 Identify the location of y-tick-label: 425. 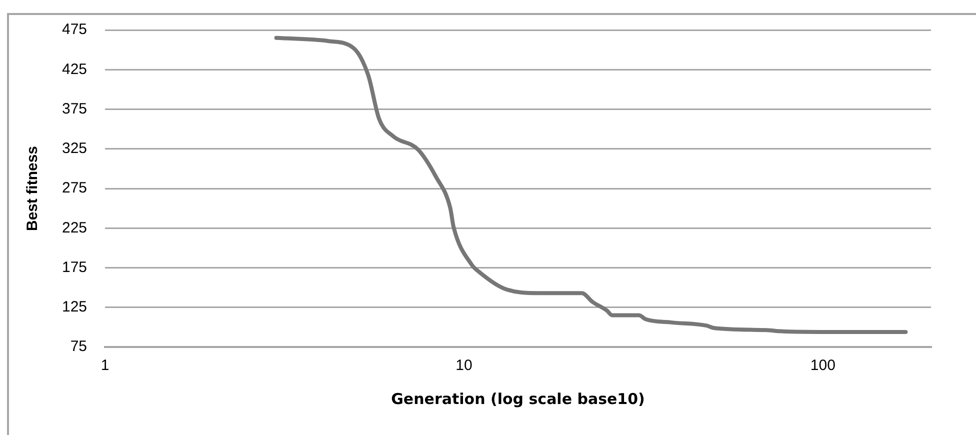
(75, 69).